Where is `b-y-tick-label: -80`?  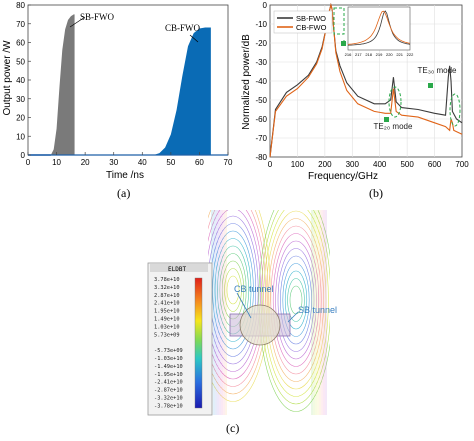 b-y-tick-label: -80 is located at coordinates (261, 157).